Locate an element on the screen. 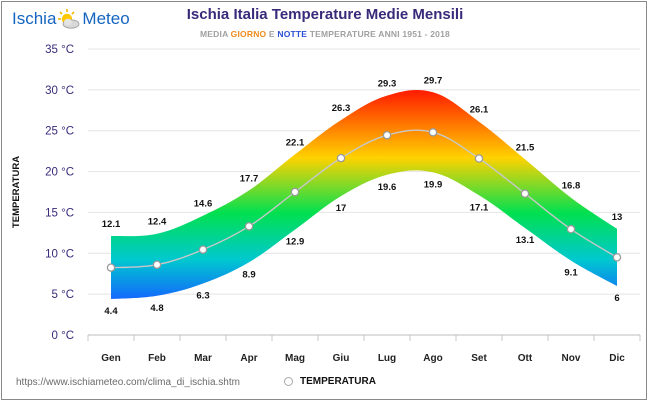  x-tick-label: Feb is located at coordinates (157, 358).